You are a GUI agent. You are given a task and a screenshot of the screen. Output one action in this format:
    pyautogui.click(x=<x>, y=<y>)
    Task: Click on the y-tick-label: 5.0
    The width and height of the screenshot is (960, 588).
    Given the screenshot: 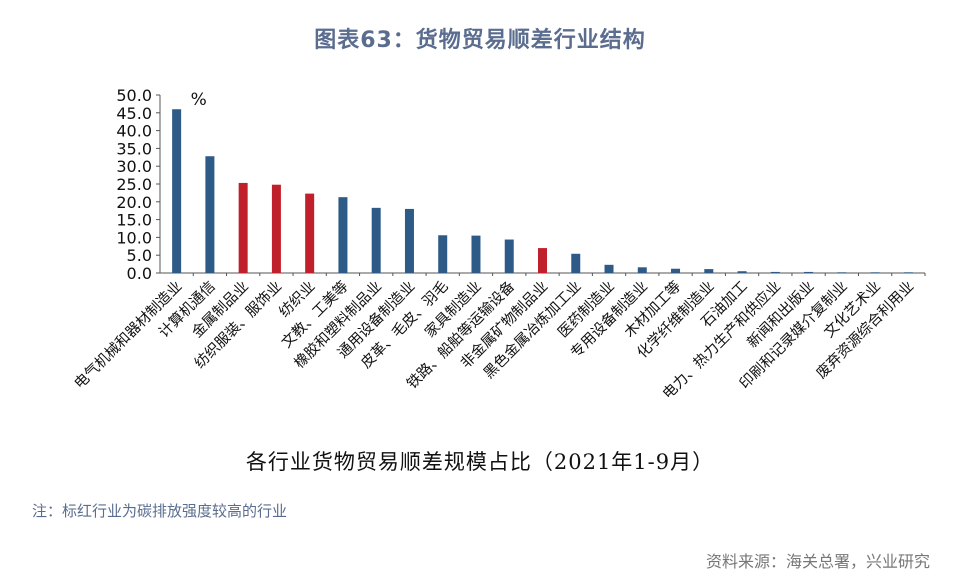 What is the action you would take?
    pyautogui.click(x=139, y=255)
    